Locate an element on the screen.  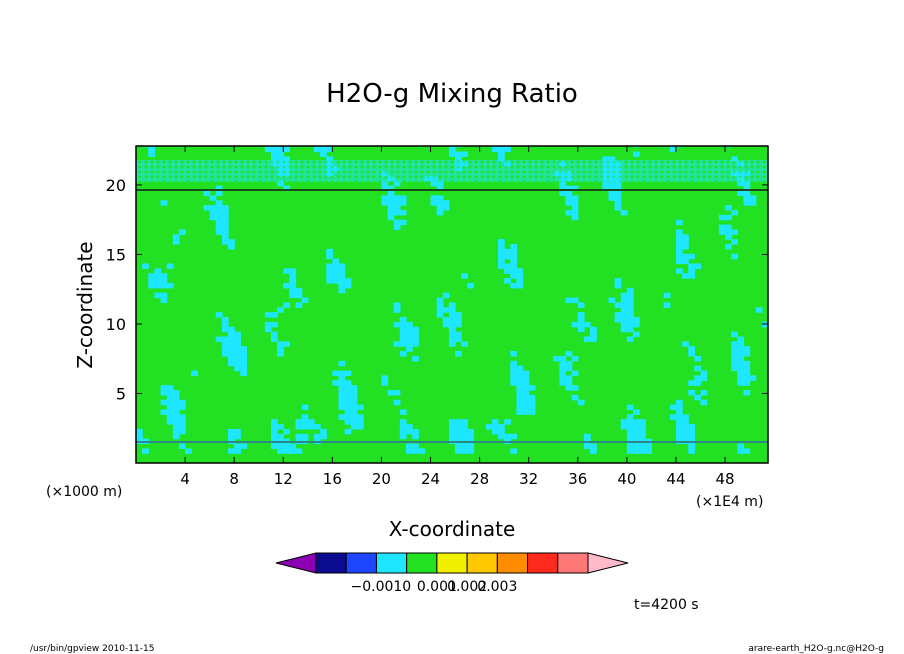
x-tick-label: 32 is located at coordinates (528, 479).